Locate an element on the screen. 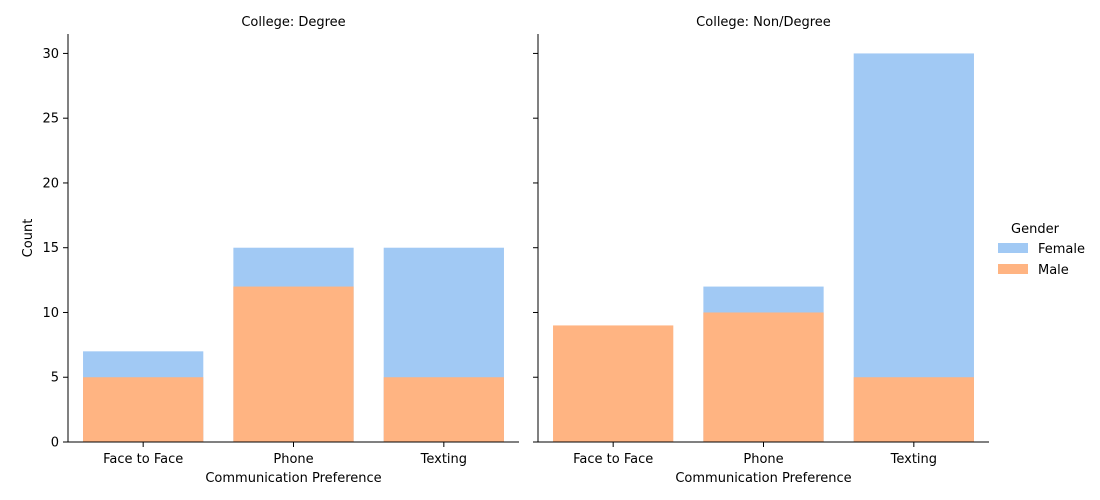 The height and width of the screenshot is (500, 1100). y-tick-label: 15 is located at coordinates (50, 248).